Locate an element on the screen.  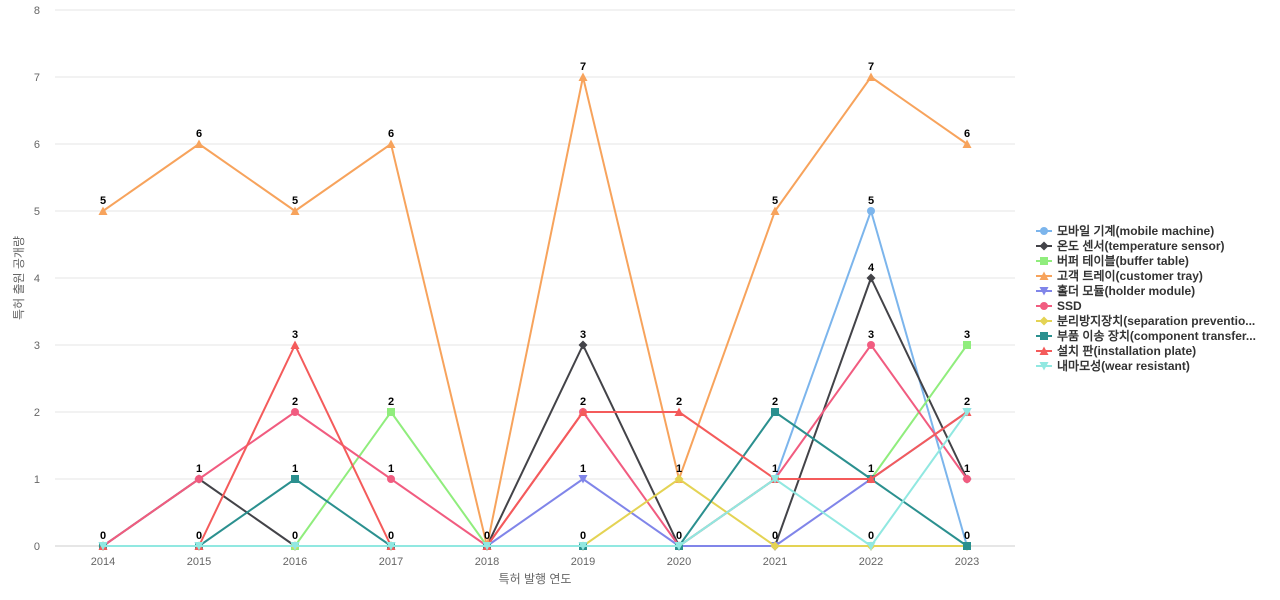
x-tick-label: 2017 is located at coordinates (391, 562).